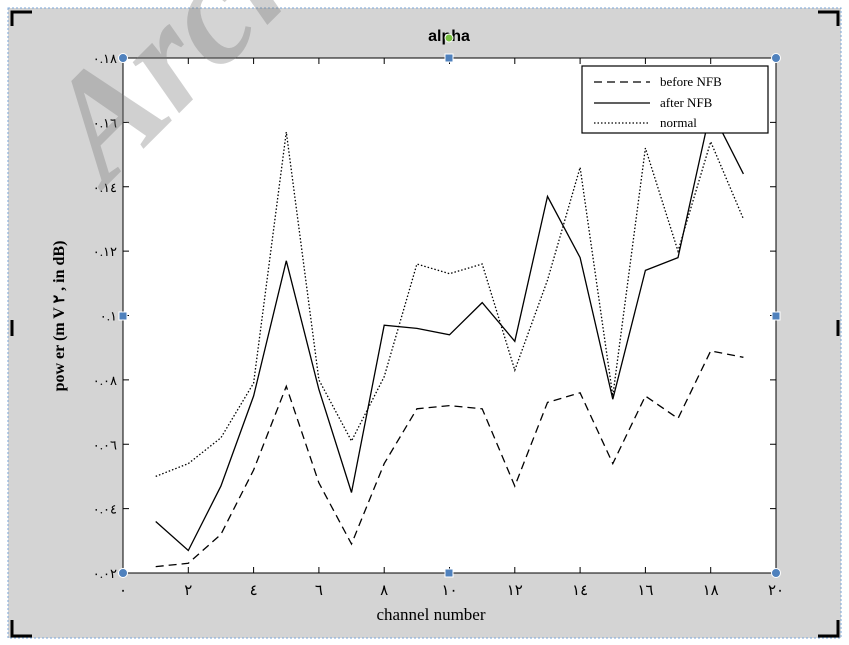  I want to click on y-tick-label: ٠.١٦, so click(105, 122).